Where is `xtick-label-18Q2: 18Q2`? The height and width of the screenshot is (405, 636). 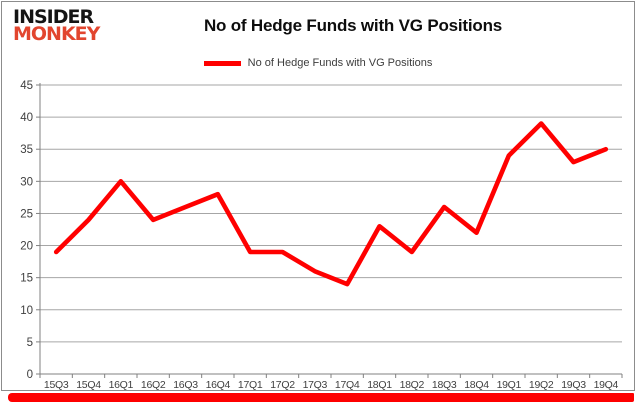 xtick-label-18Q2: 18Q2 is located at coordinates (412, 385).